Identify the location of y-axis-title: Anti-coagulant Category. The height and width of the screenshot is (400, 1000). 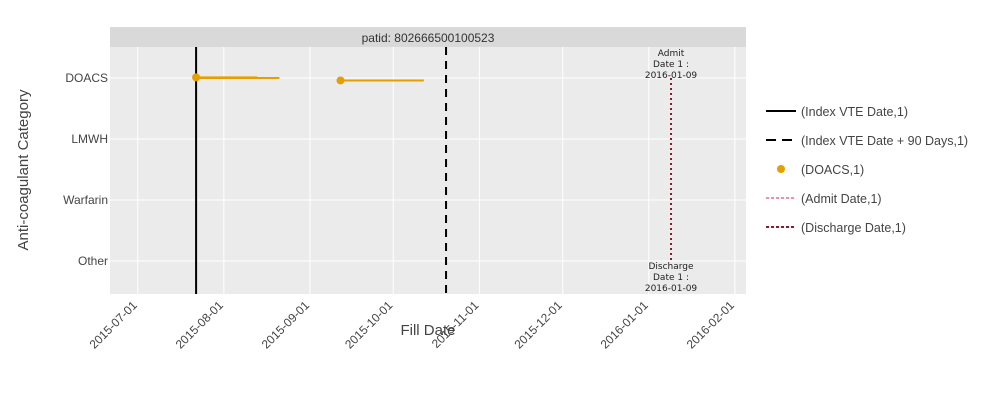
(23, 169).